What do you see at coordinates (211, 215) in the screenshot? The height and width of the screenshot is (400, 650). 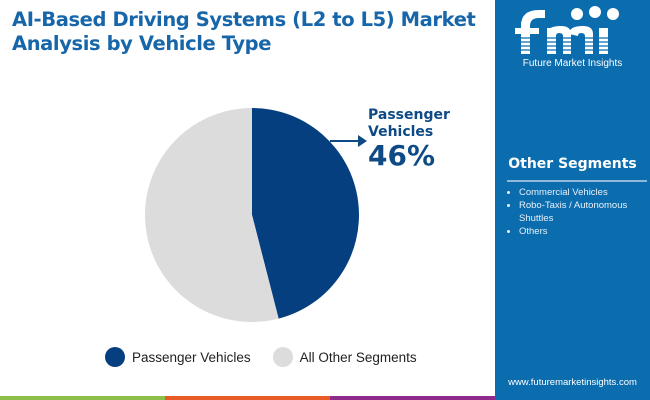 I see `pie-slice-all-other-segments` at bounding box center [211, 215].